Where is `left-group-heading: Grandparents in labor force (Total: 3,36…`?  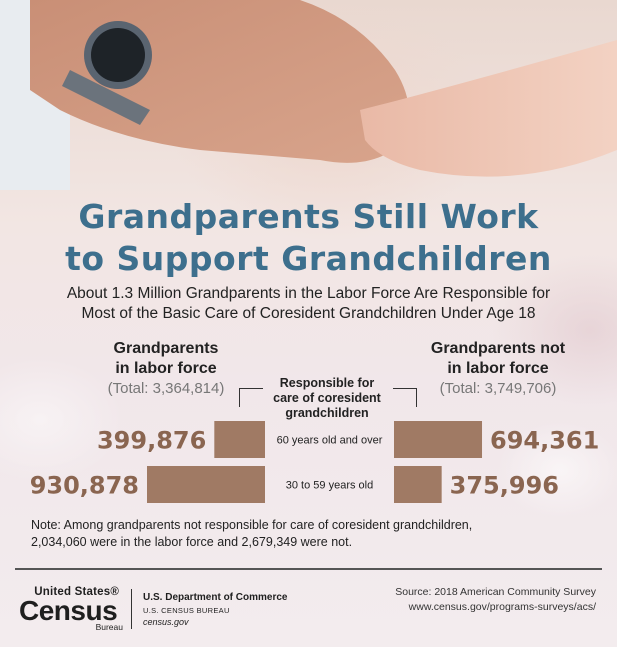 left-group-heading: Grandparents in labor force (Total: 3,36… is located at coordinates (166, 369).